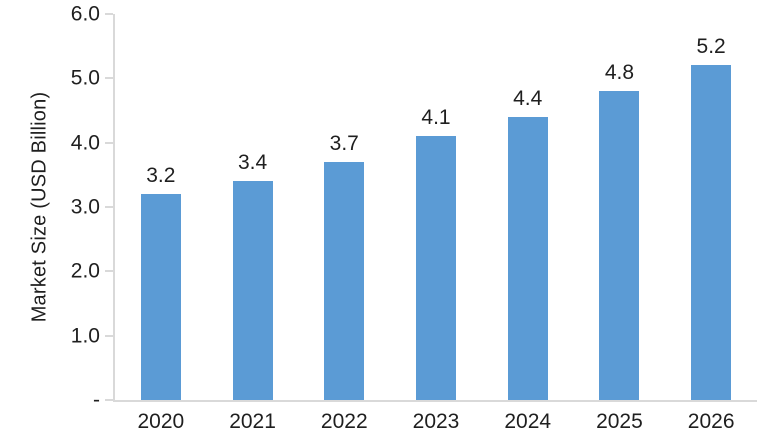 This screenshot has height=440, width=780. I want to click on y-axis-tick-label: -, so click(96, 400).